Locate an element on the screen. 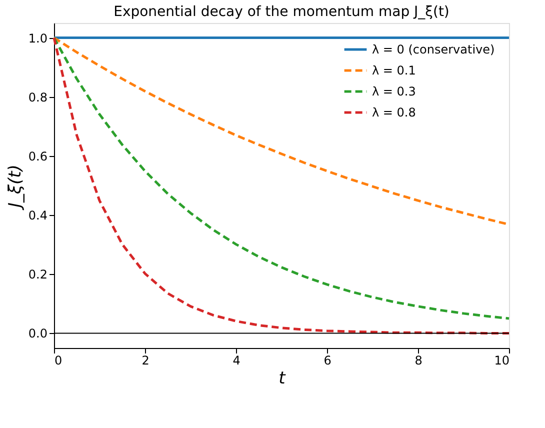 Image resolution: width=545 pixels, height=428 pixels. chart-title: Exponential decay of the momentum map J_ξ(t) is located at coordinates (282, 12).